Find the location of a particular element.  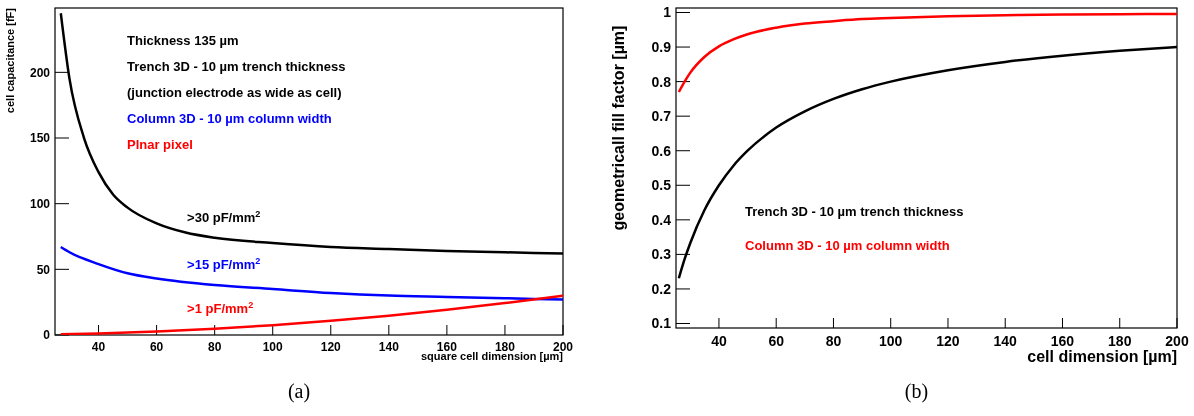

y-tick-label: 0.1 is located at coordinates (661, 323).